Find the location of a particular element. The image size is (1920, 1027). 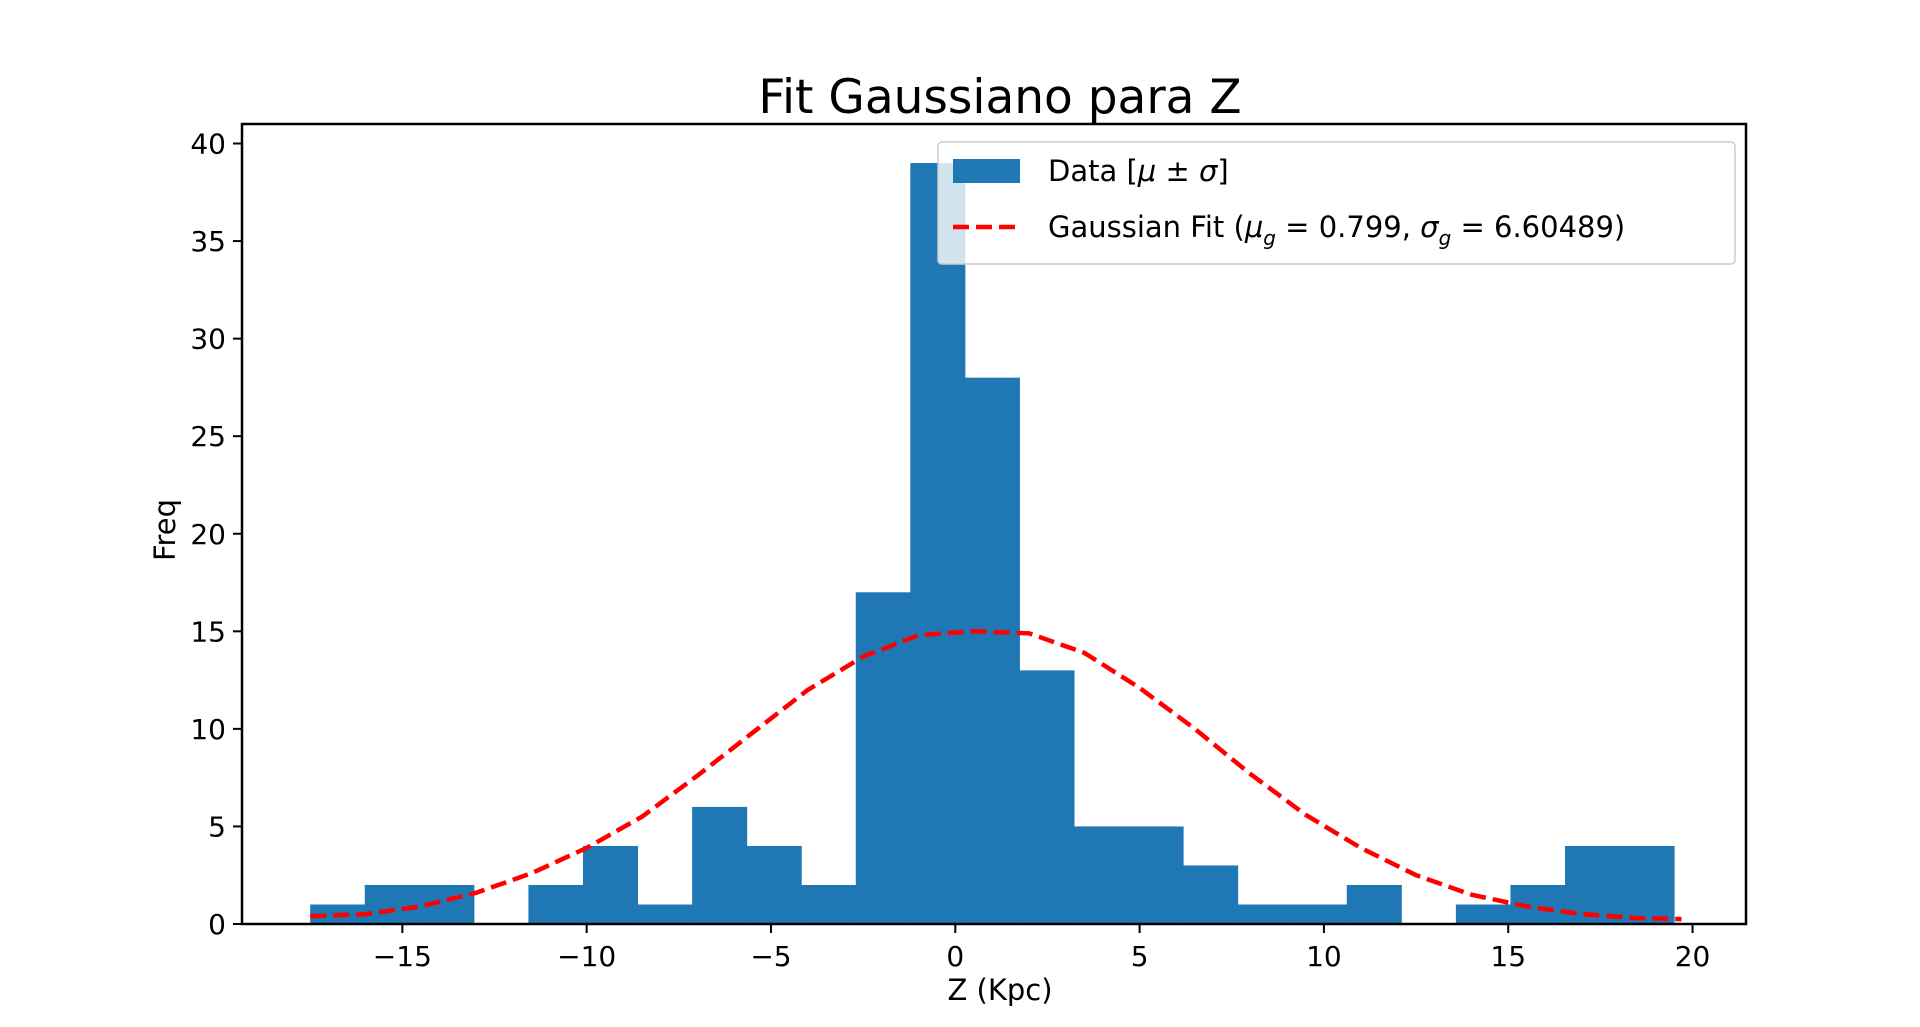

y-axis-ticks: 0 5 10 15 20 25 30 35 40 is located at coordinates (216, 534).